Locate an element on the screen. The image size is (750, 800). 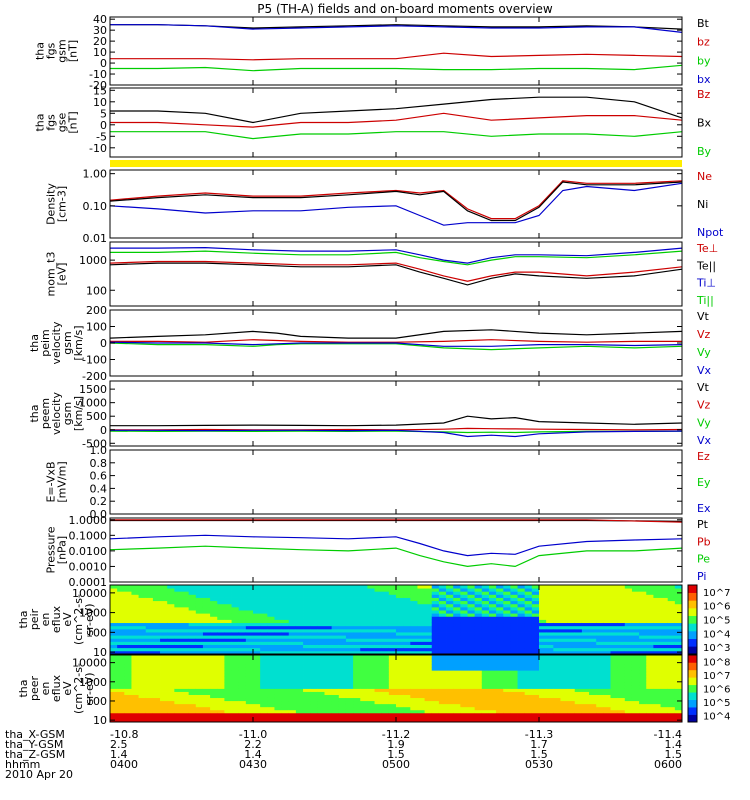
ephemeris-value: -11.3 is located at coordinates (539, 734).